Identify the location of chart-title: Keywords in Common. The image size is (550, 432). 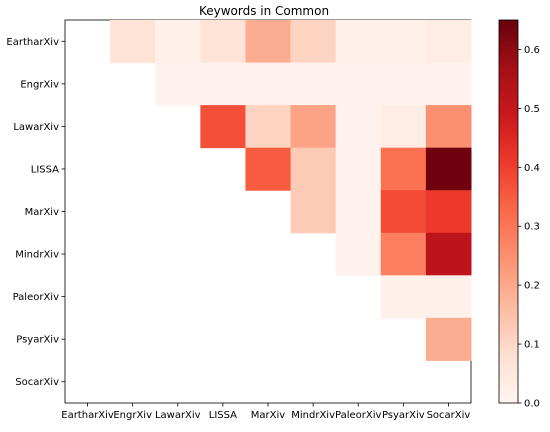
(264, 11).